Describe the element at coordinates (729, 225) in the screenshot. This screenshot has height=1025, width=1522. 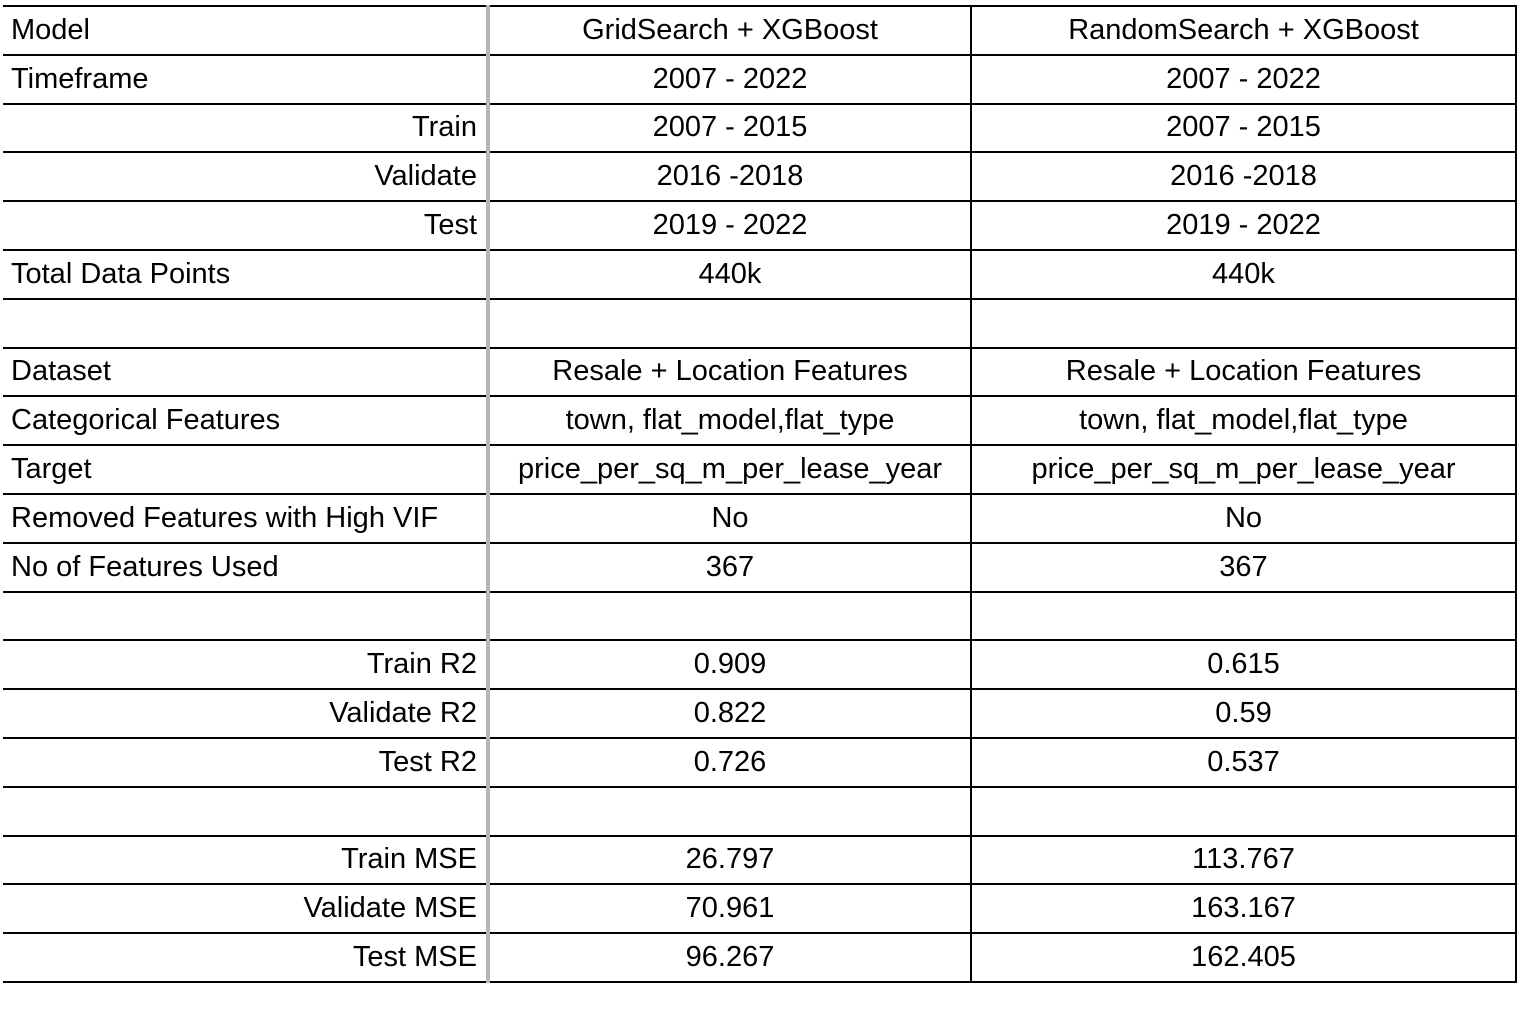
I see `gridsearch-value-cell: 2019 - 2022` at that location.